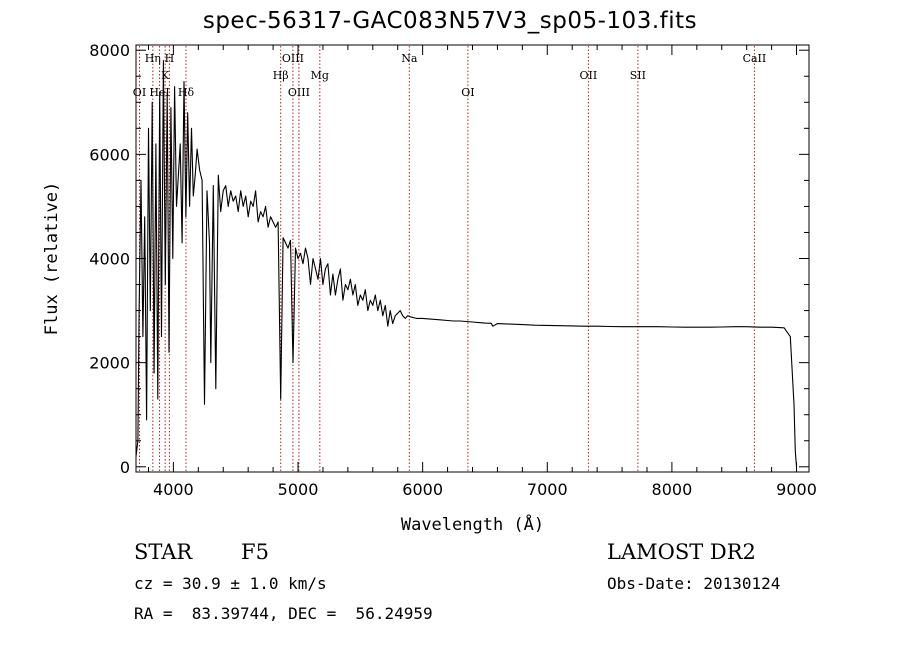 This screenshot has width=900, height=649. Describe the element at coordinates (681, 552) in the screenshot. I see `survey-label: LAMOST DR2` at that location.